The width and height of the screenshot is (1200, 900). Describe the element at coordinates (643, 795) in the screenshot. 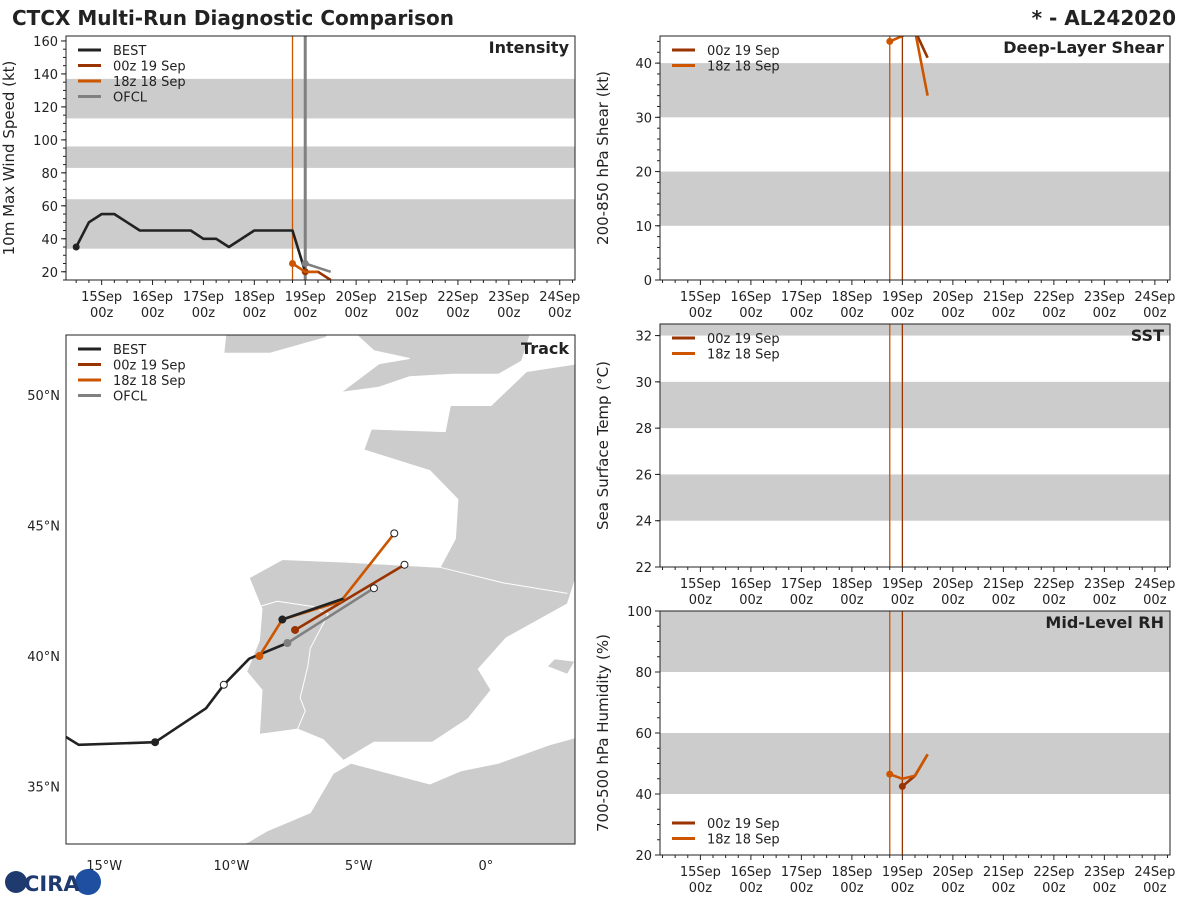

I see `y-tick-label: 40` at that location.